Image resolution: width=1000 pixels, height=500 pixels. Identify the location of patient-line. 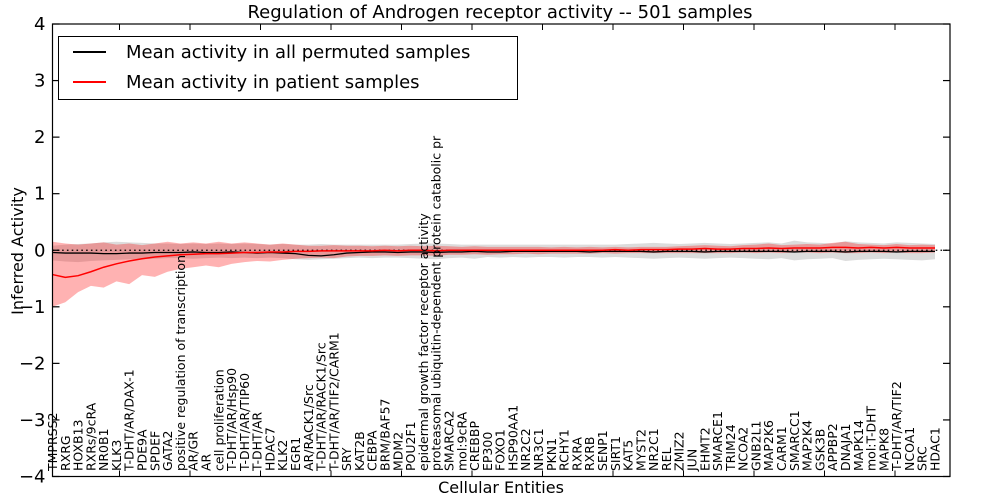
(493, 262).